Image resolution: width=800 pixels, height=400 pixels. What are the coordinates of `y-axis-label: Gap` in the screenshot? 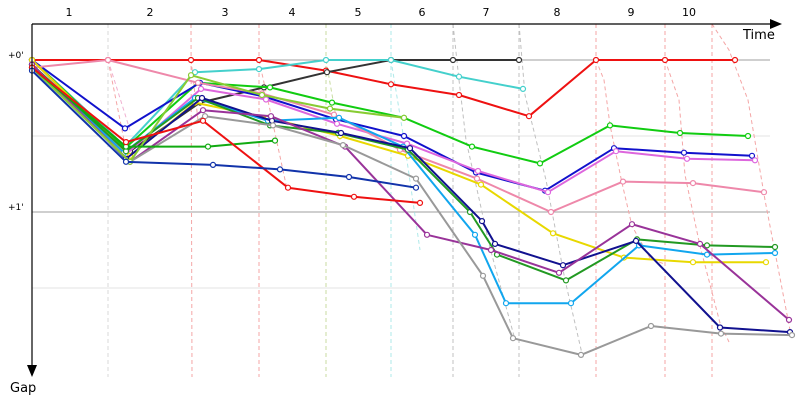 It's located at (23, 388).